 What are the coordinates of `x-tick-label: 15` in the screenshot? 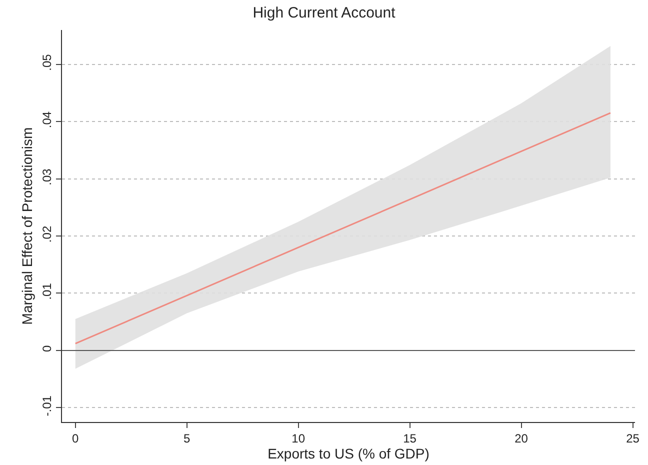 It's located at (410, 438).